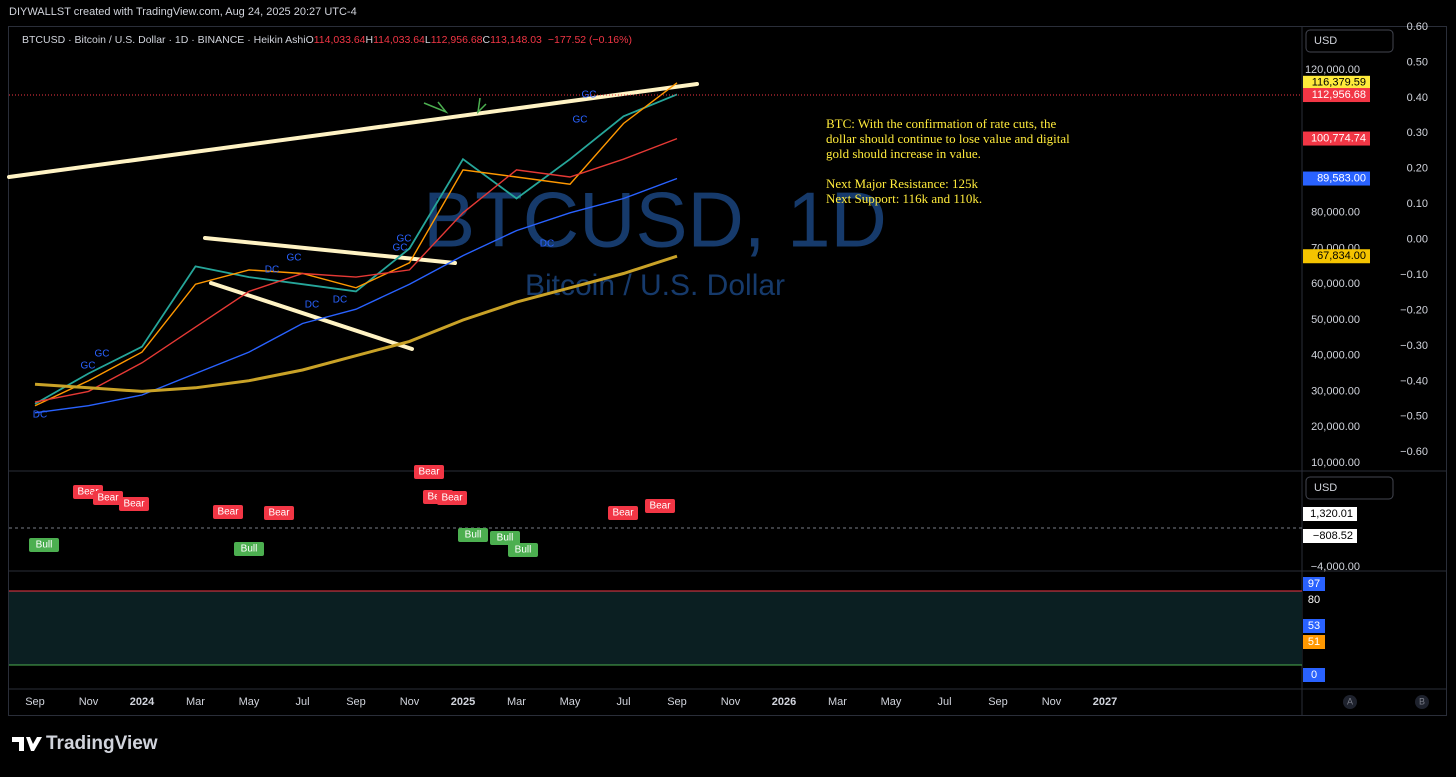 The width and height of the screenshot is (1456, 777). I want to click on y-tick-label: 30,000.00, so click(1335, 391).